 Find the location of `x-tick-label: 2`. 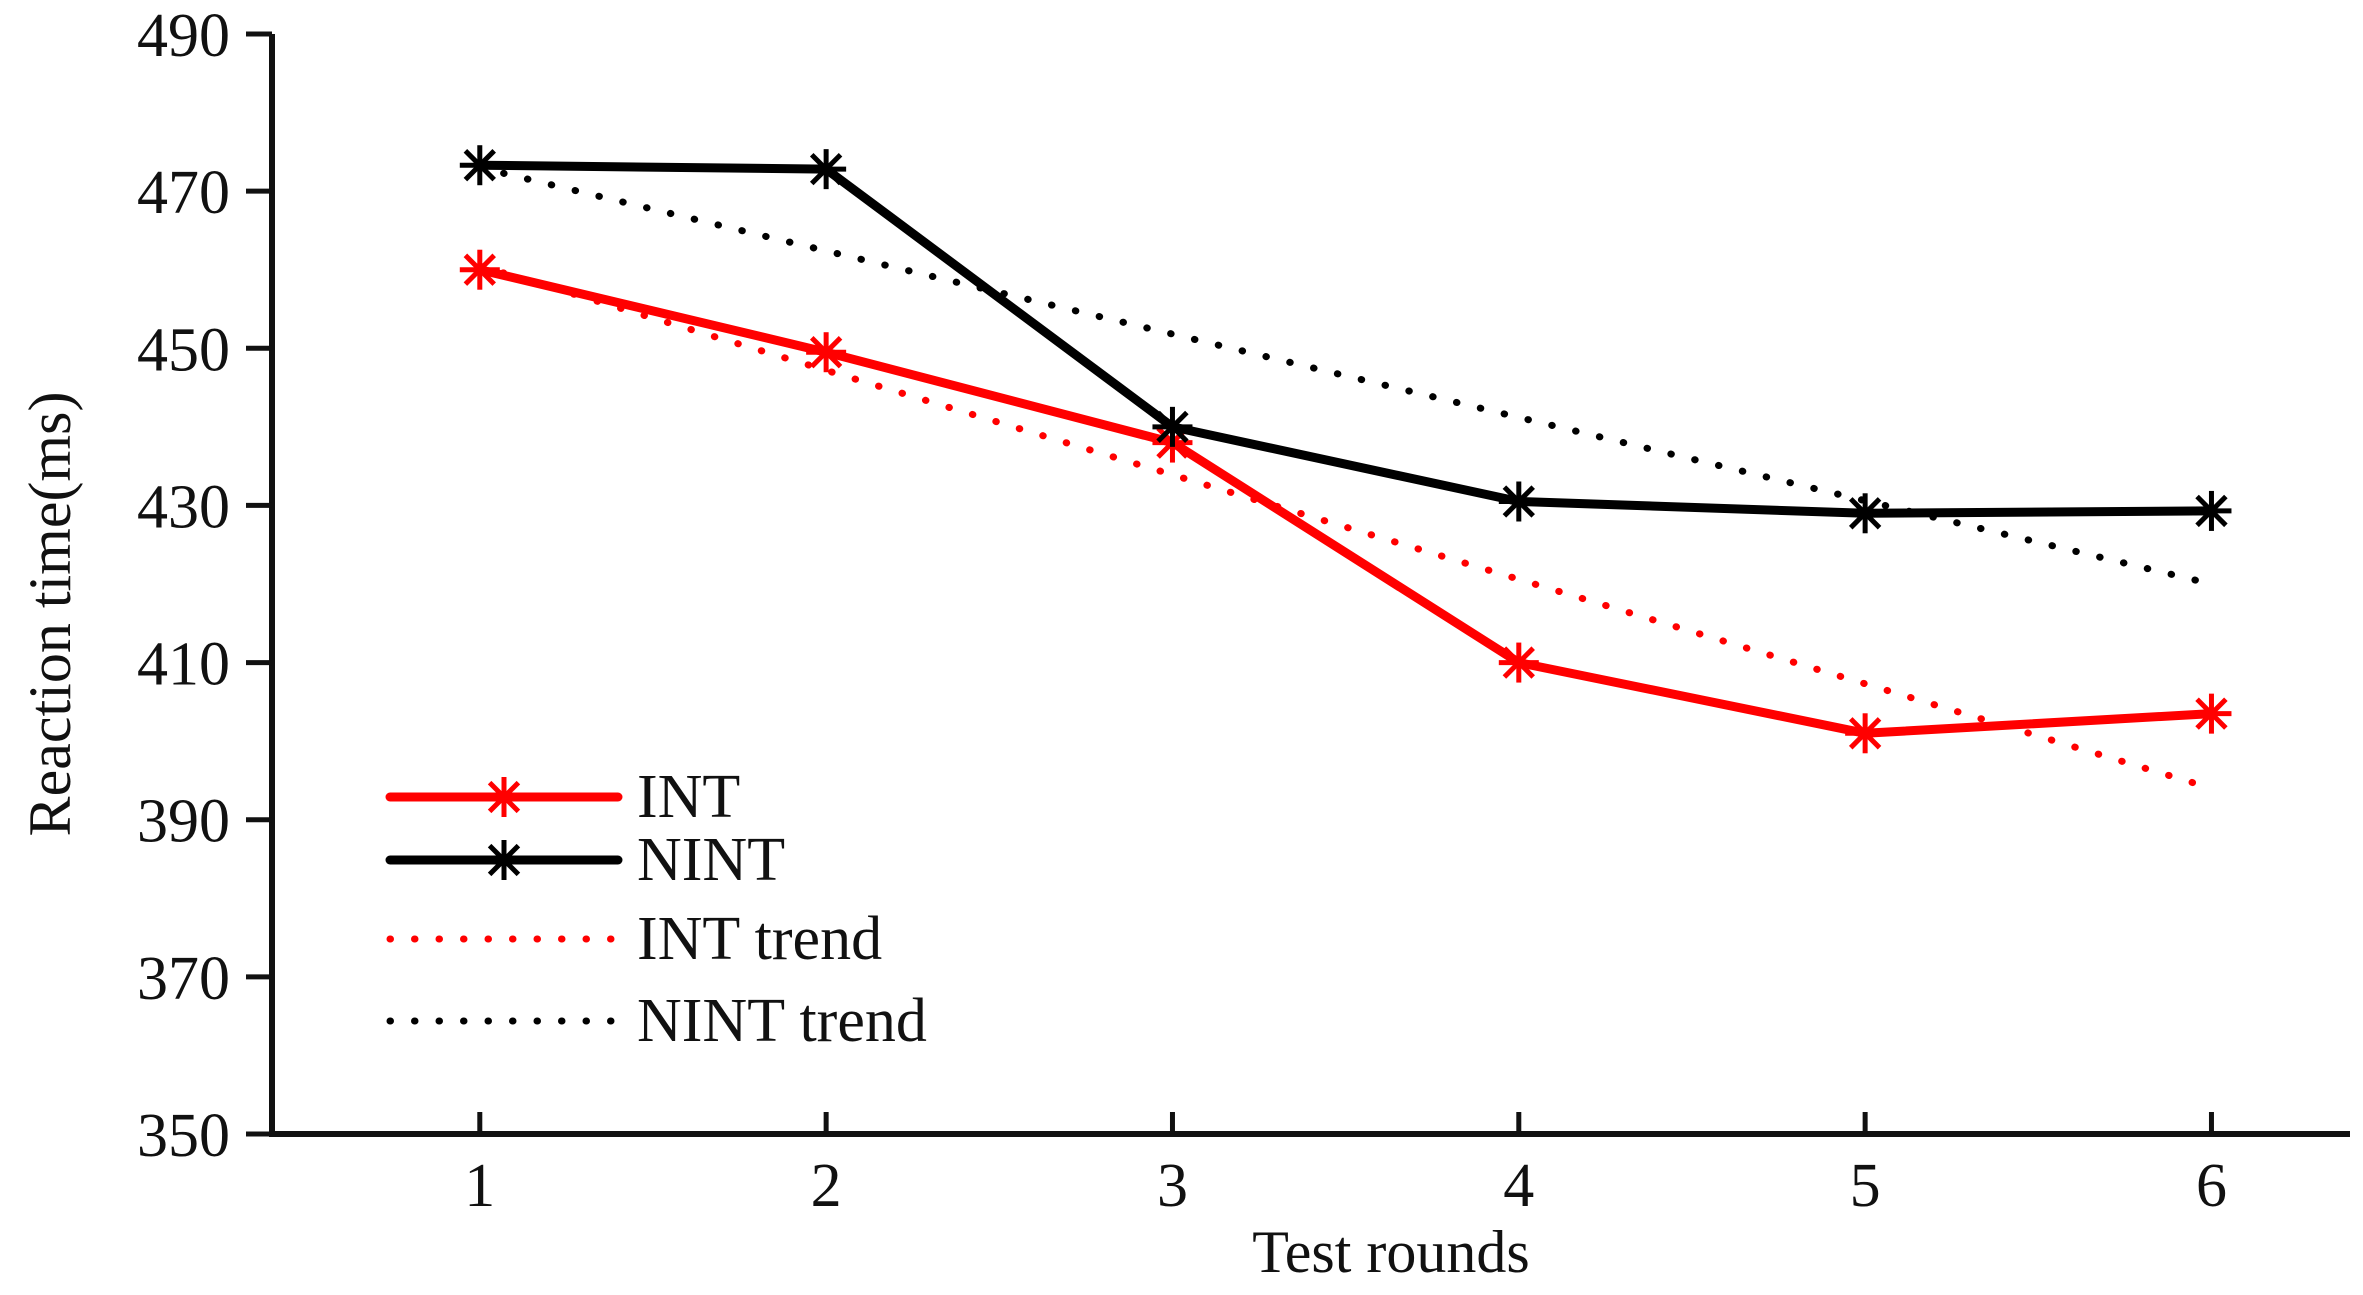

x-tick-label: 2 is located at coordinates (826, 1186).